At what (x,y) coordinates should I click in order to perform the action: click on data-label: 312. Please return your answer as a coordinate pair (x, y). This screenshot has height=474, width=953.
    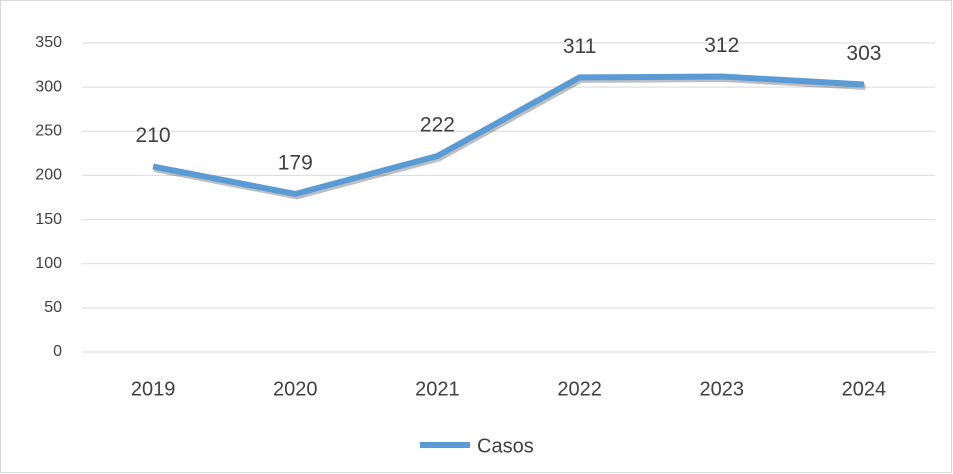
    Looking at the image, I should click on (721, 45).